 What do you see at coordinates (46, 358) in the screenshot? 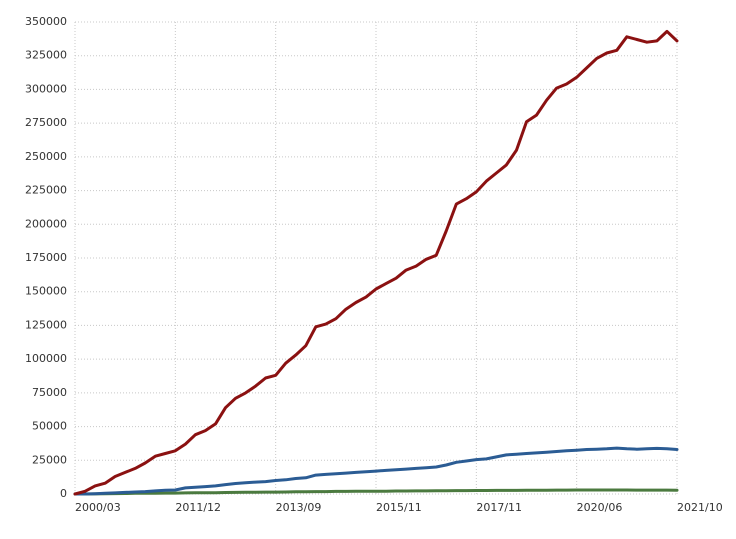
I see `y-tick-label: 100000` at bounding box center [46, 358].